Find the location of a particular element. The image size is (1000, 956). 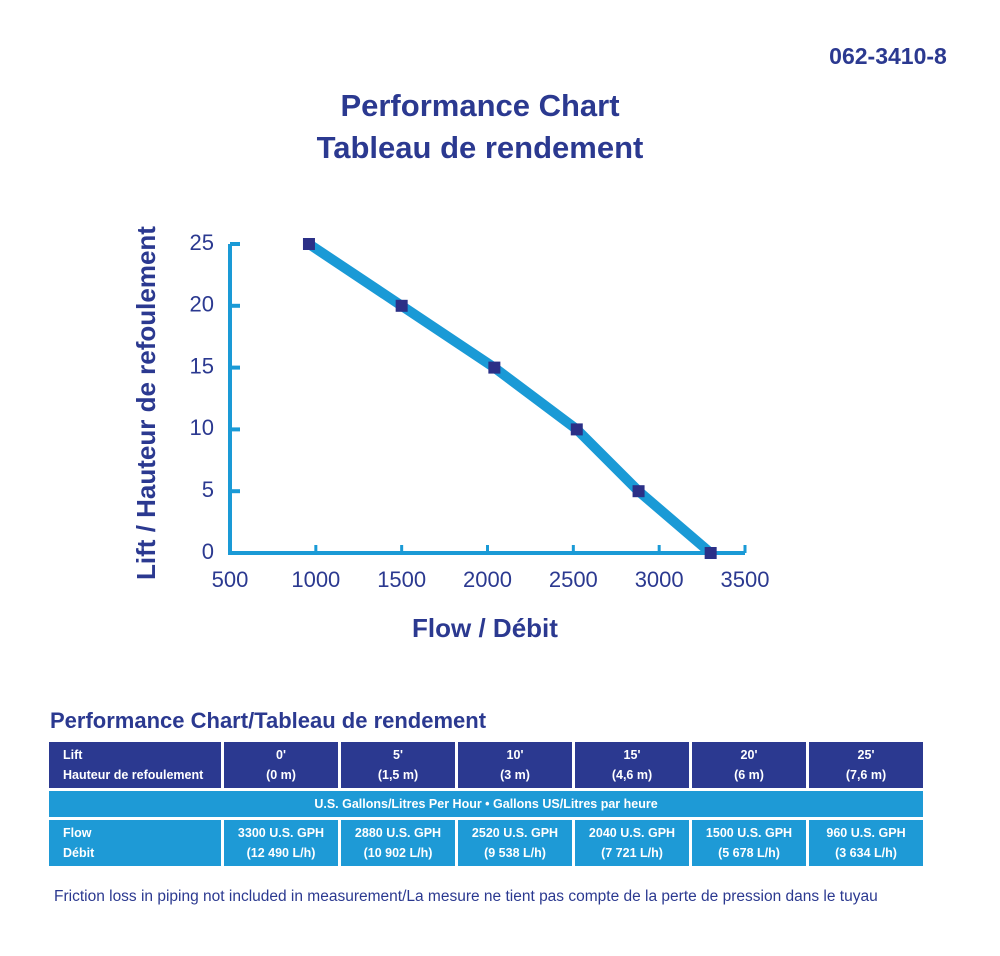

x-tick-label: 2500 is located at coordinates (573, 579).